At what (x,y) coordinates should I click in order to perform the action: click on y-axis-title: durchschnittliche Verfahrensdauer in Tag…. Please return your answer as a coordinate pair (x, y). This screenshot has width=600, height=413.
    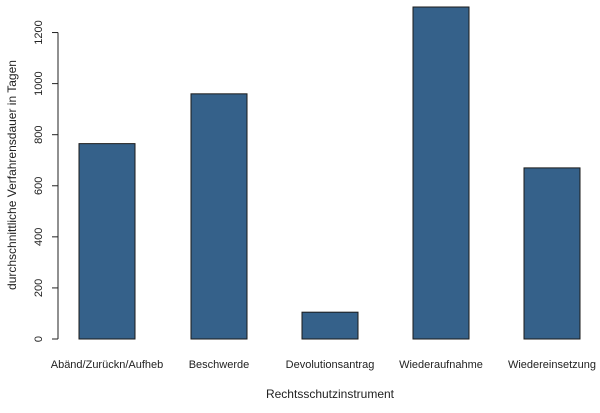
    Looking at the image, I should click on (12, 175).